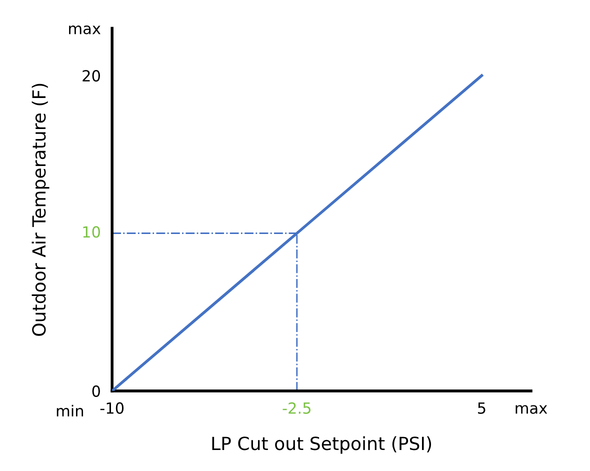 The height and width of the screenshot is (471, 590). What do you see at coordinates (84, 30) in the screenshot?
I see `y-tick-label: max` at bounding box center [84, 30].